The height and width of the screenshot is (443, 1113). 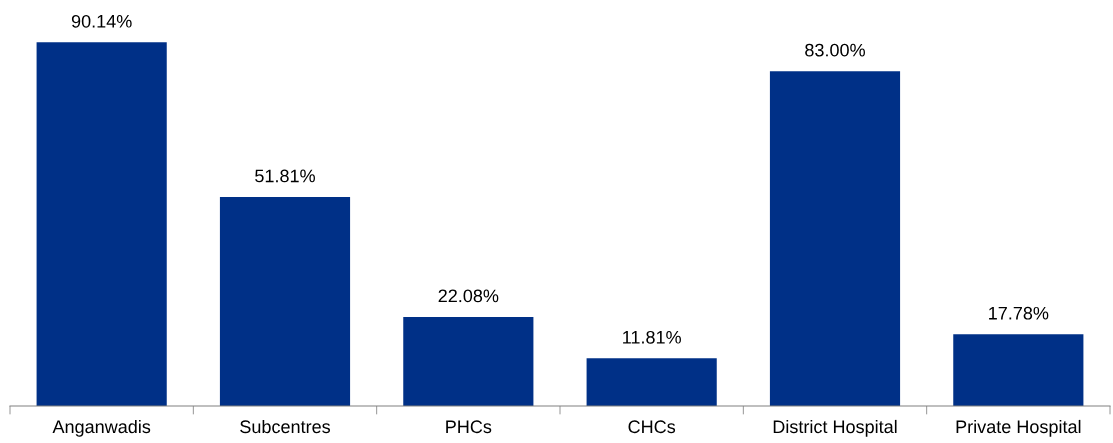 What do you see at coordinates (1019, 313) in the screenshot?
I see `data-label: 17.78%` at bounding box center [1019, 313].